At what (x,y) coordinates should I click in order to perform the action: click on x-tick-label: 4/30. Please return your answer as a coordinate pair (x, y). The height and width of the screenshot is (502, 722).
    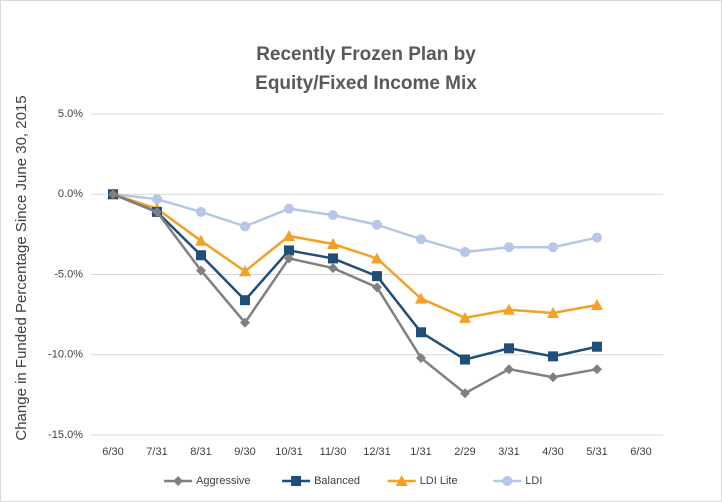
    Looking at the image, I should click on (552, 452).